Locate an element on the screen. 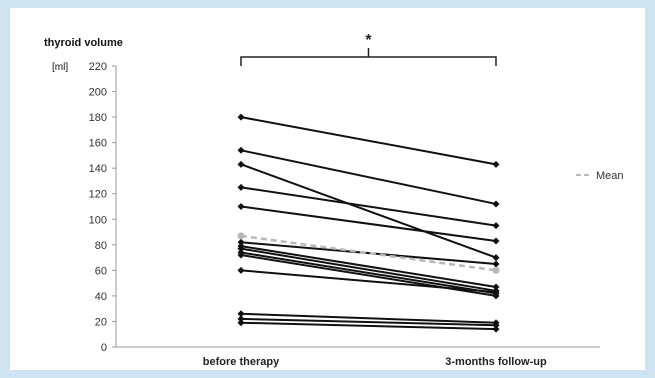 The height and width of the screenshot is (378, 655). y-tick-label: 20 is located at coordinates (101, 322).